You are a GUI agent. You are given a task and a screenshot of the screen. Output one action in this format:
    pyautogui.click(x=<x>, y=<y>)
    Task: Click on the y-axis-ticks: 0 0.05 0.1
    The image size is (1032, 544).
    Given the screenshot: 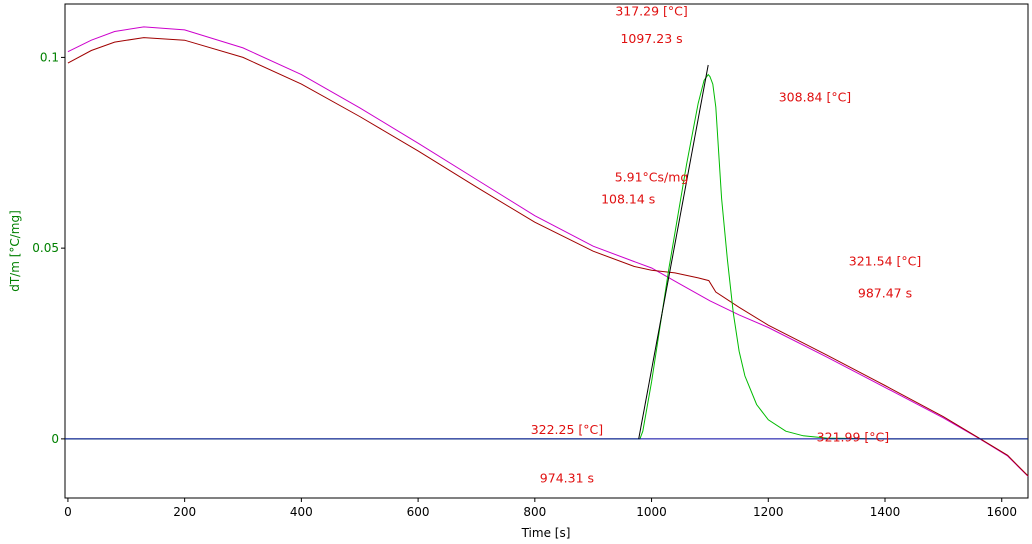 What is the action you would take?
    pyautogui.click(x=48, y=248)
    